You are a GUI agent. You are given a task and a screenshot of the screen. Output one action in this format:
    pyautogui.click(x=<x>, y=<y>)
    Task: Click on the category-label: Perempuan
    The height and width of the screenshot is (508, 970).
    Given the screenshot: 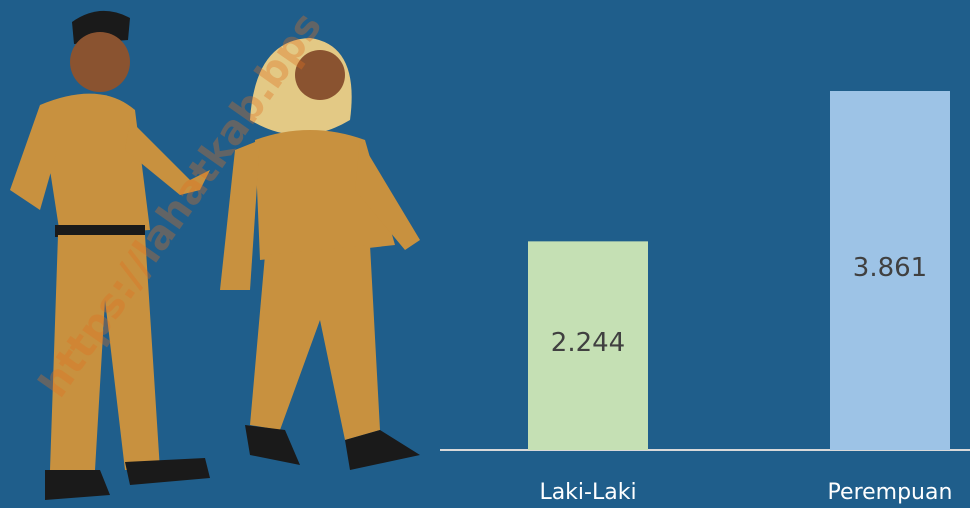 What is the action you would take?
    pyautogui.click(x=890, y=492)
    